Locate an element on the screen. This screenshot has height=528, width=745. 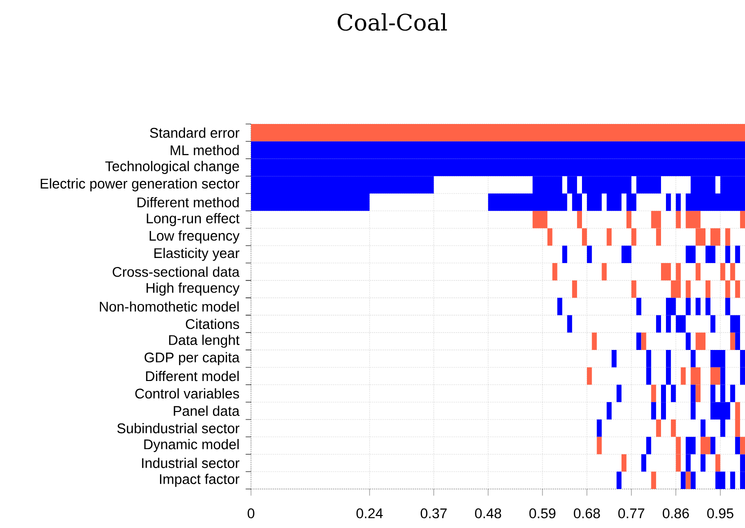
y-tick-label: Low frequency is located at coordinates (195, 237).